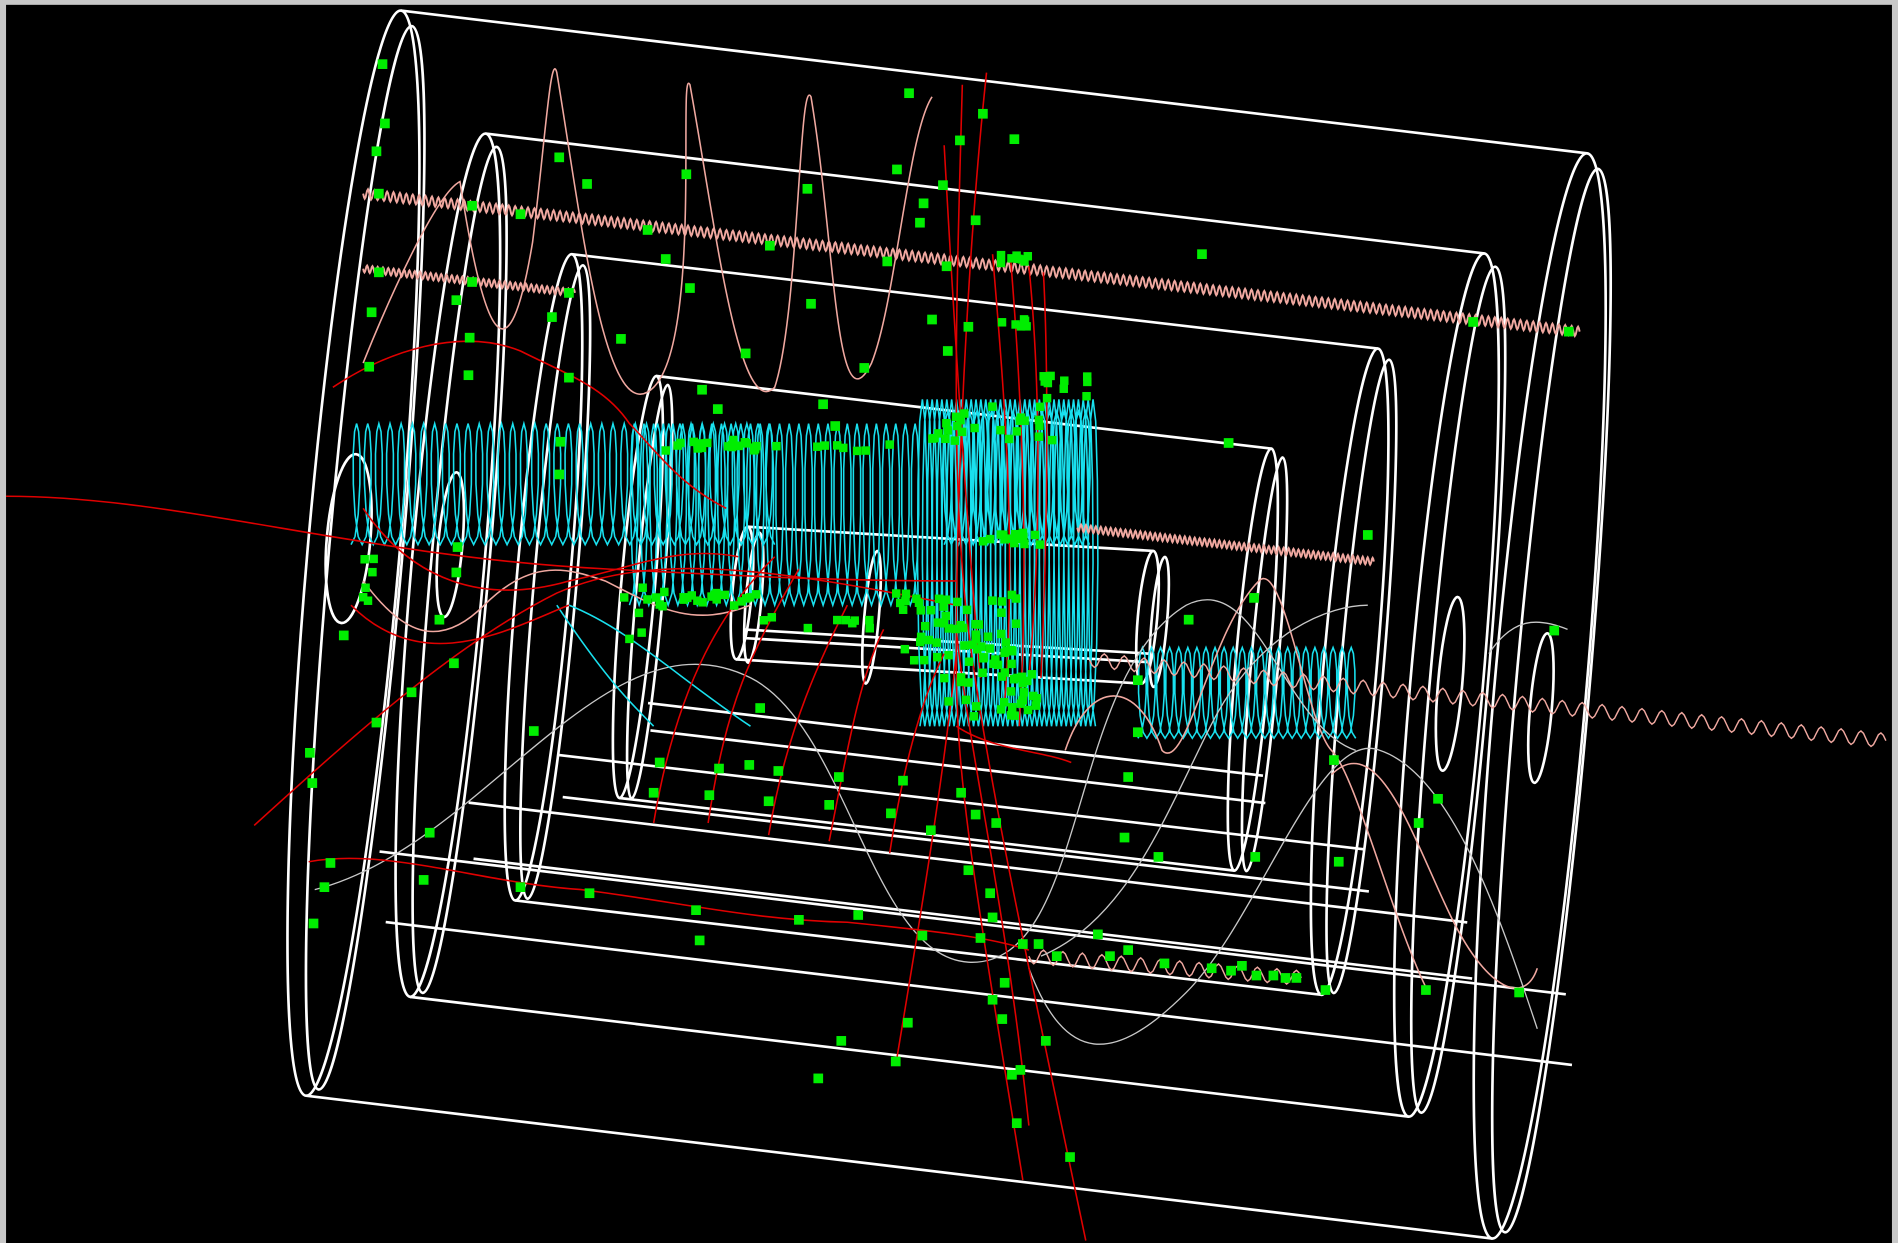 This screenshot has height=1243, width=1898. What do you see at coordinates (1540, 708) in the screenshot?
I see `small-ring` at bounding box center [1540, 708].